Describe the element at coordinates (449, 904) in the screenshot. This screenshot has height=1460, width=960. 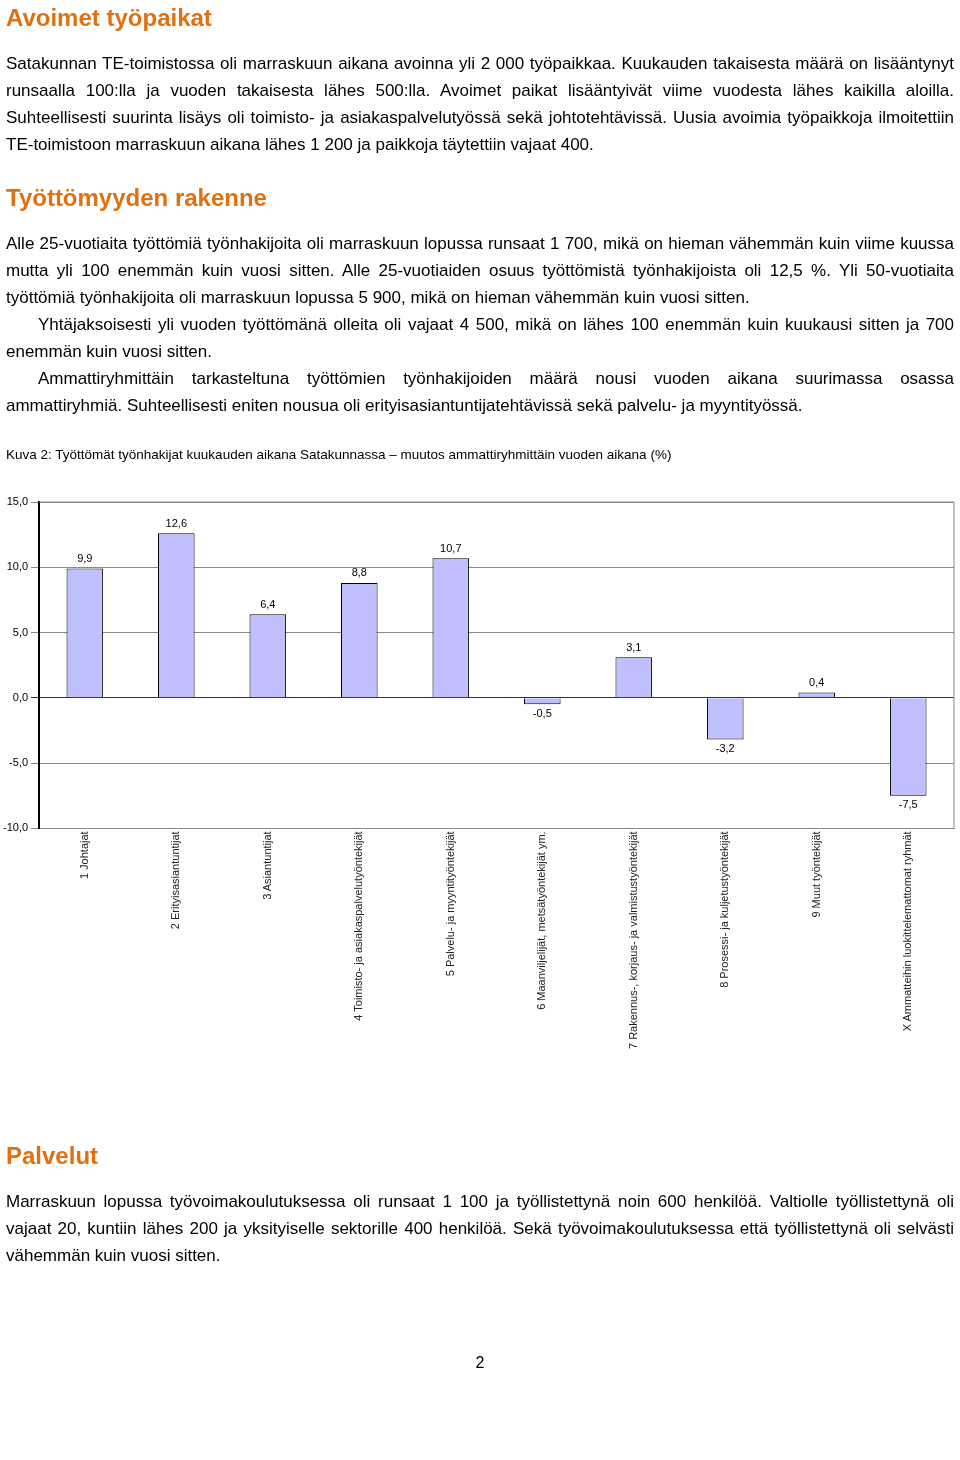
I see `x-tick-label: 5 Palvelu- ja myyntityöntekijät` at that location.